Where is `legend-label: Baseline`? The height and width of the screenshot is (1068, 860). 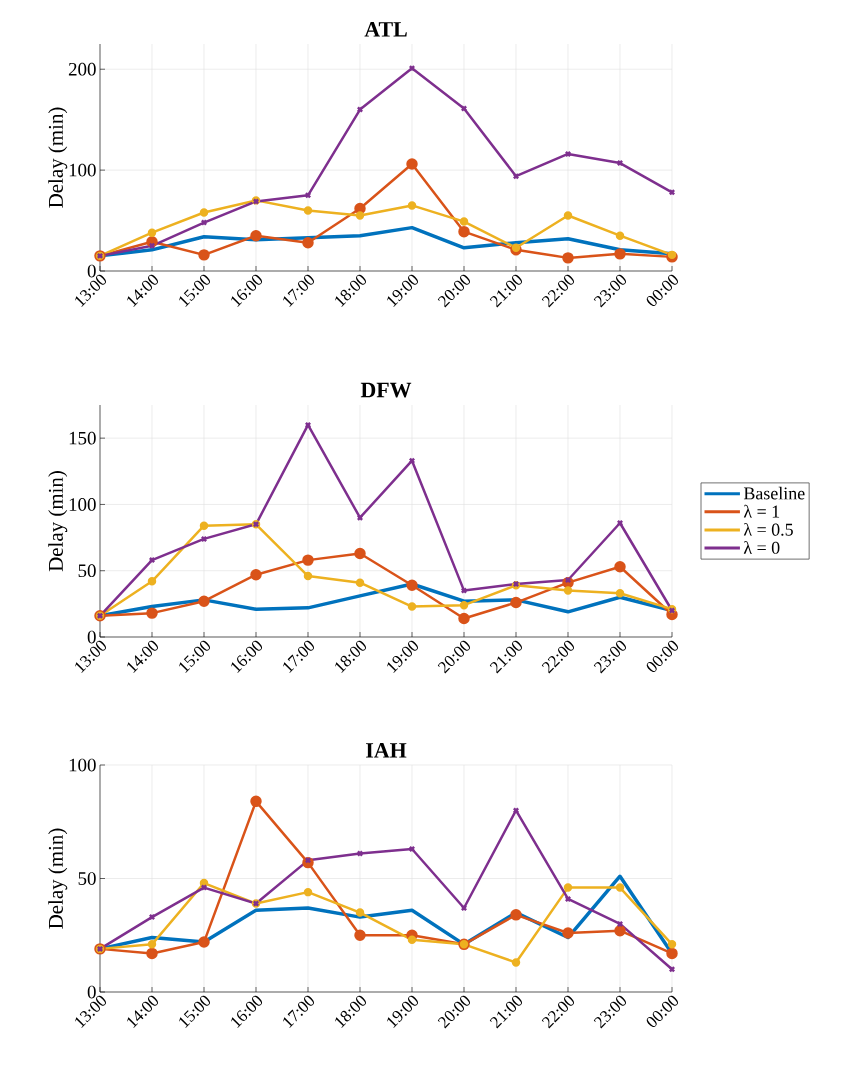
legend-label: Baseline is located at coordinates (774, 493).